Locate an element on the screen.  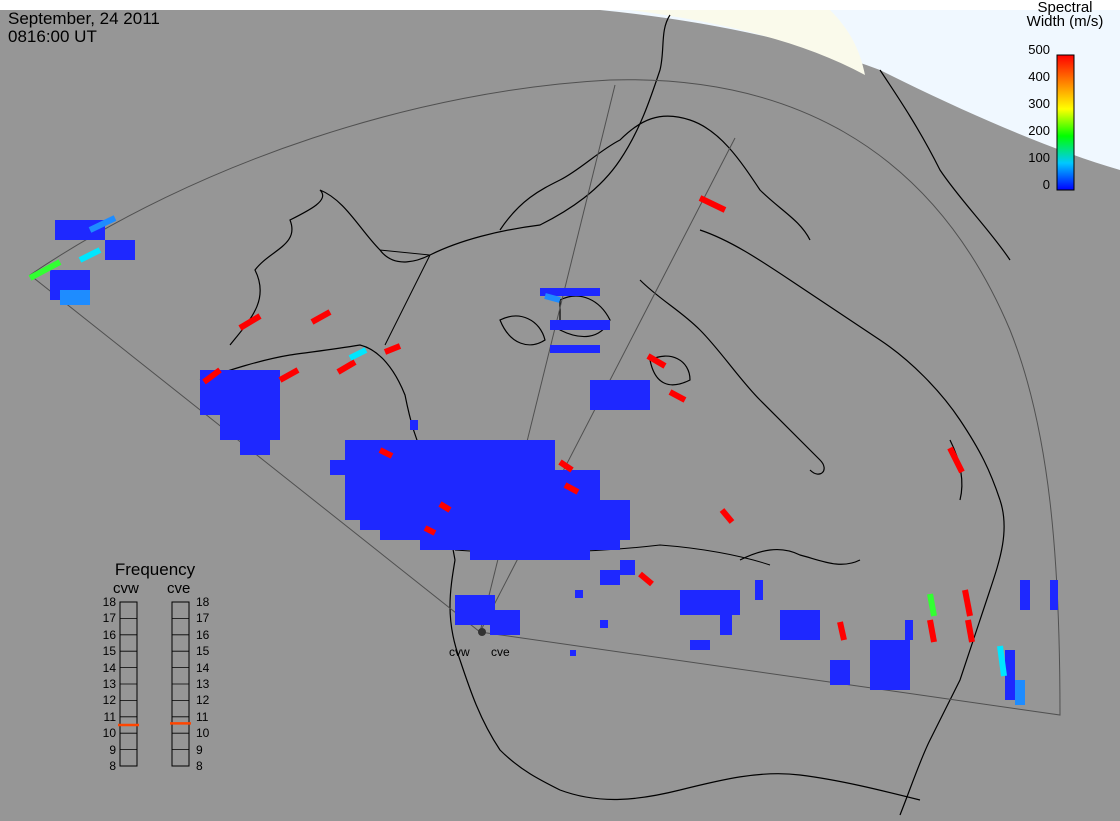
east-coast is located at coordinates (952, 657).